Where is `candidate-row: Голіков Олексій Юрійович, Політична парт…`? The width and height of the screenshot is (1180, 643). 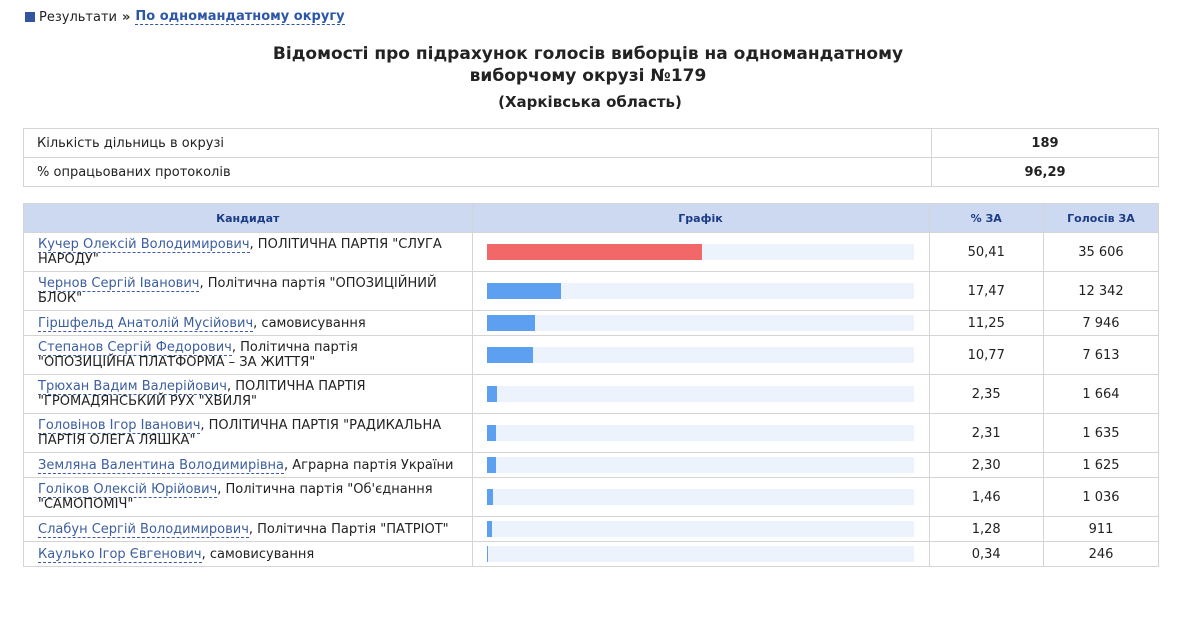 candidate-row: Голіков Олексій Юрійович, Політична парт… is located at coordinates (591, 497).